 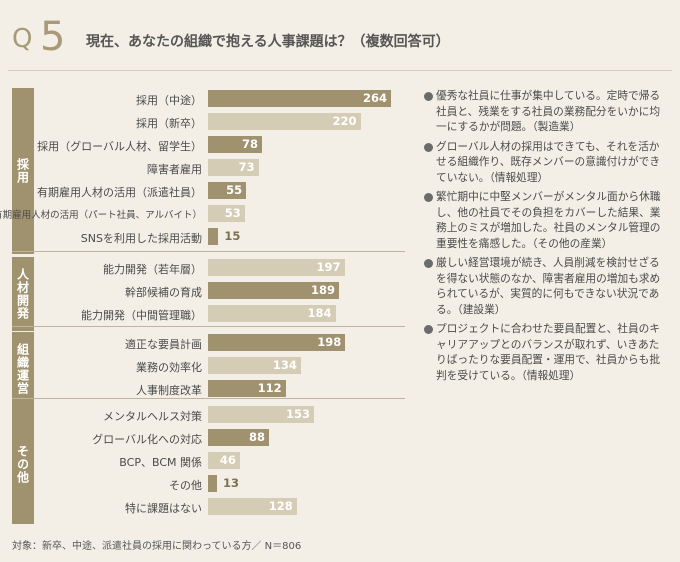 What do you see at coordinates (169, 100) in the screenshot?
I see `bar-category-label: 採用（中途）` at bounding box center [169, 100].